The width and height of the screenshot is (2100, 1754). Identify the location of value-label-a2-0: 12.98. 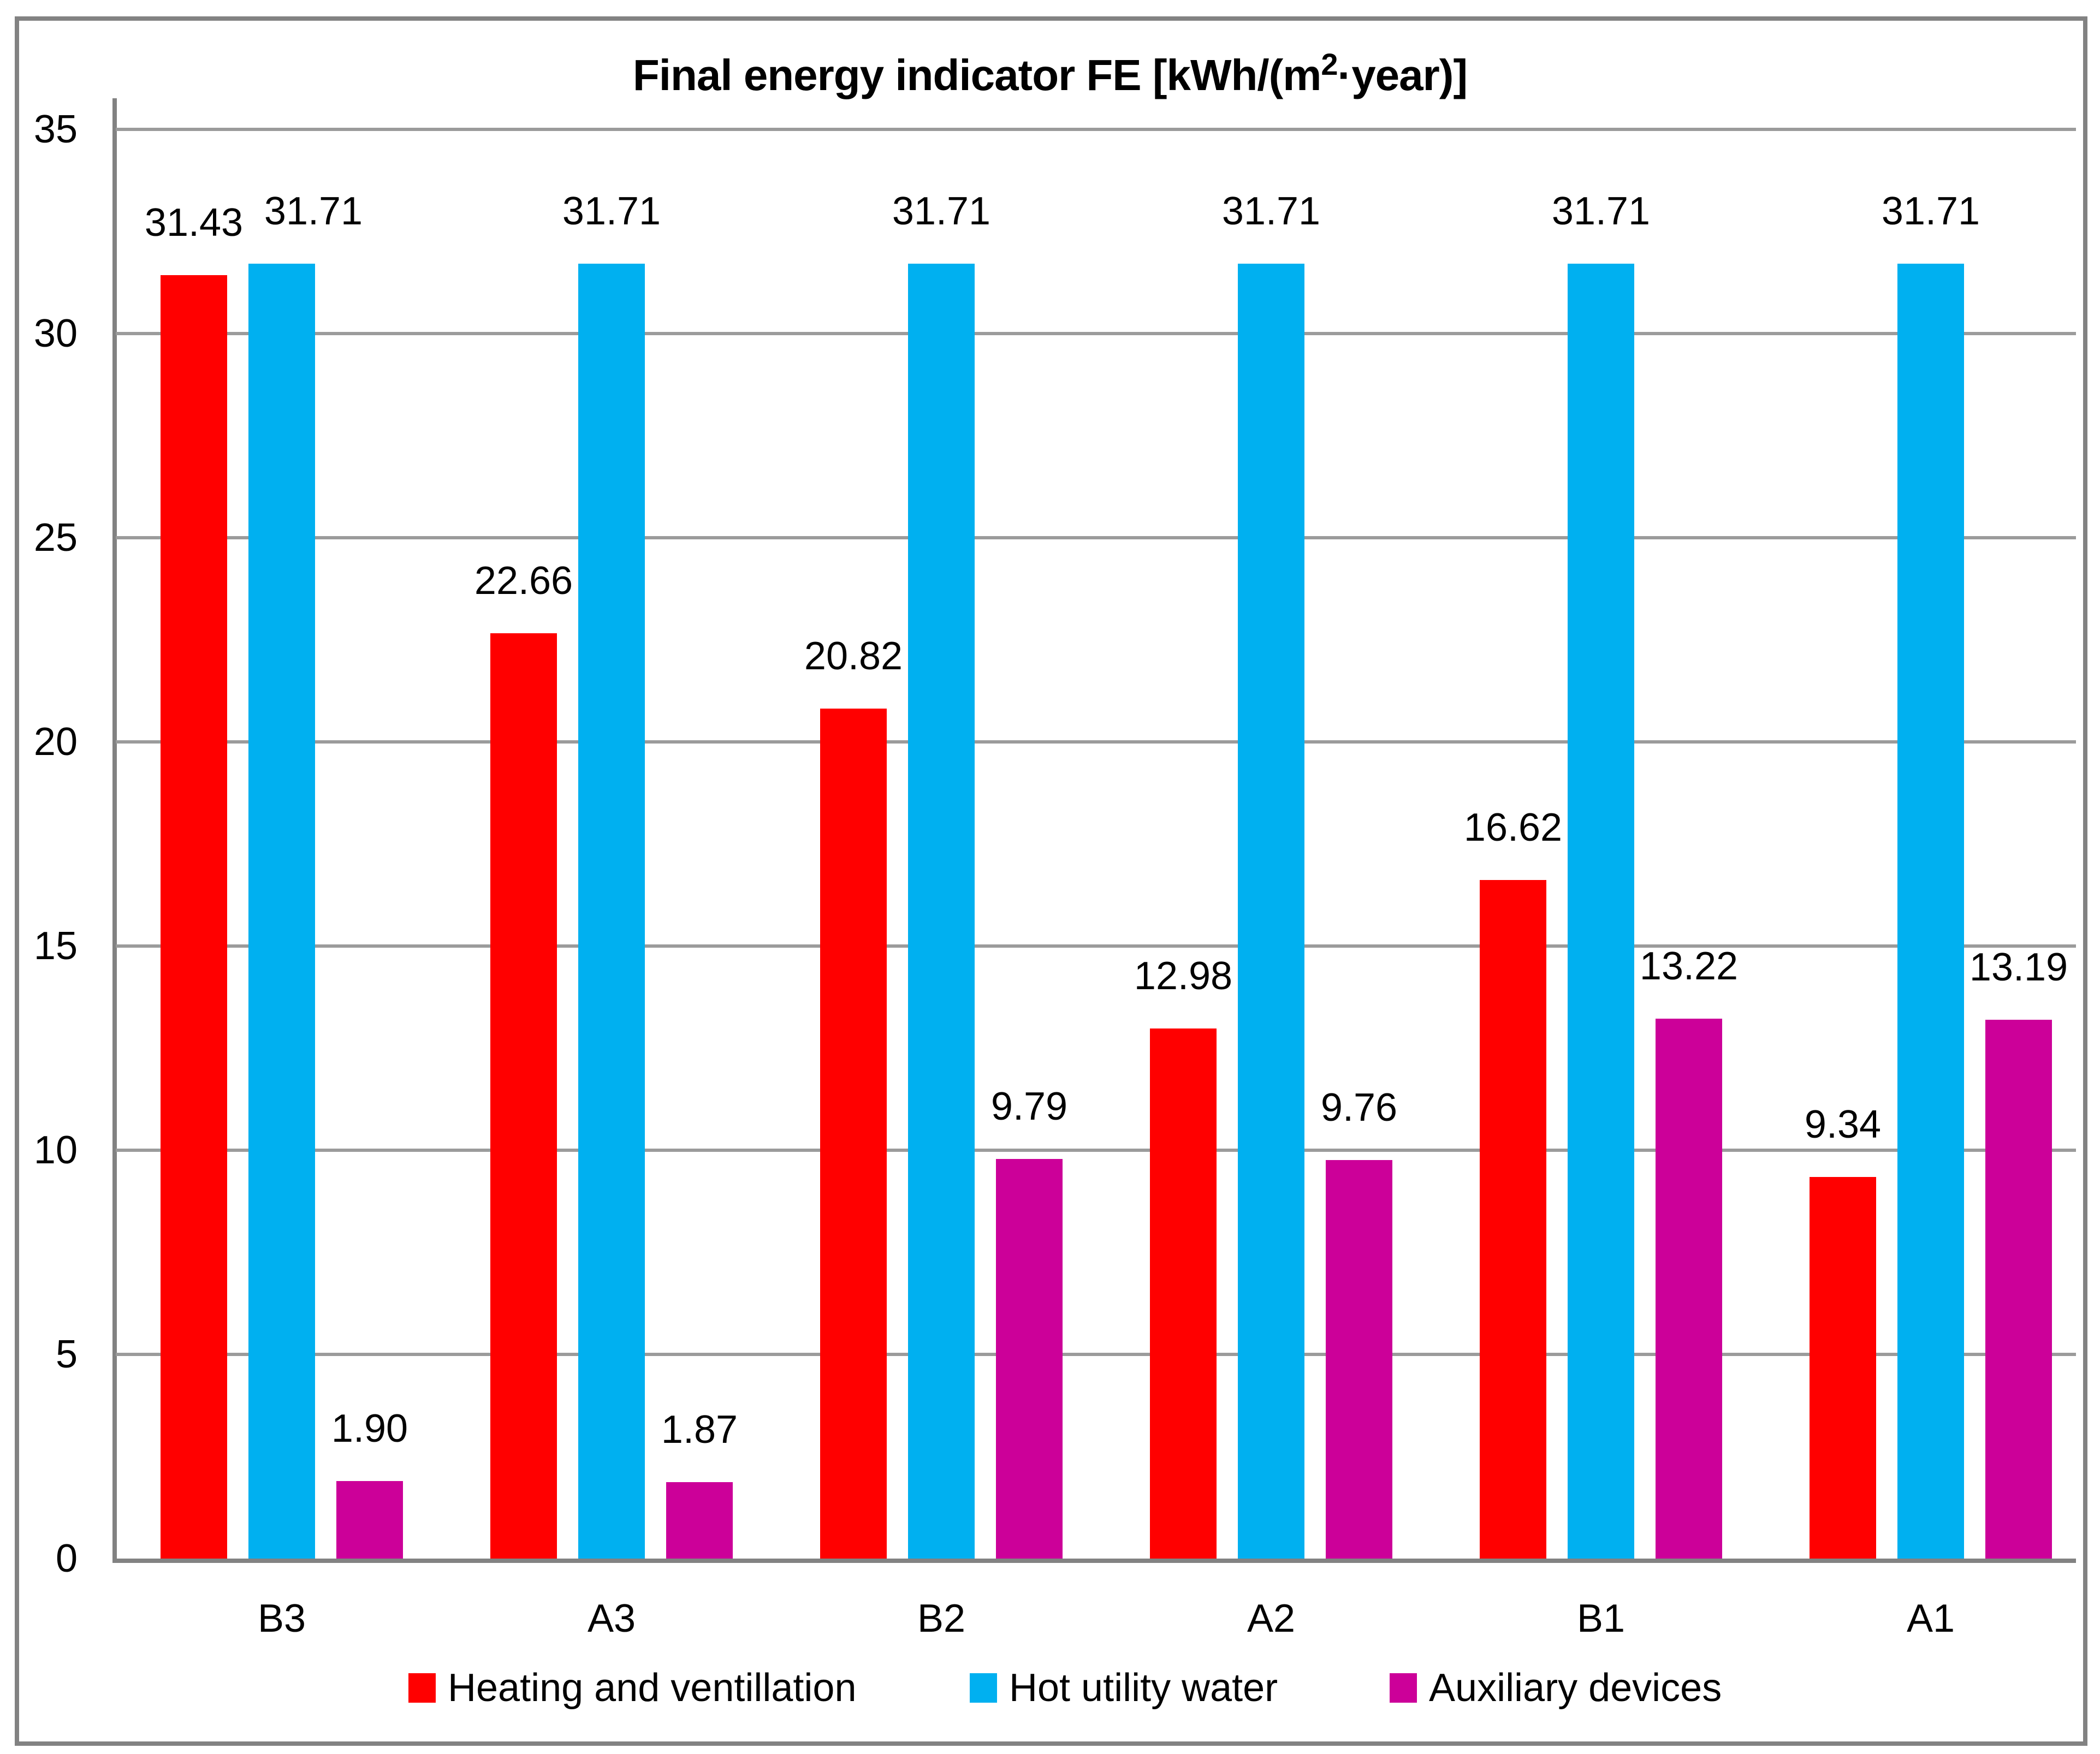
(1183, 976).